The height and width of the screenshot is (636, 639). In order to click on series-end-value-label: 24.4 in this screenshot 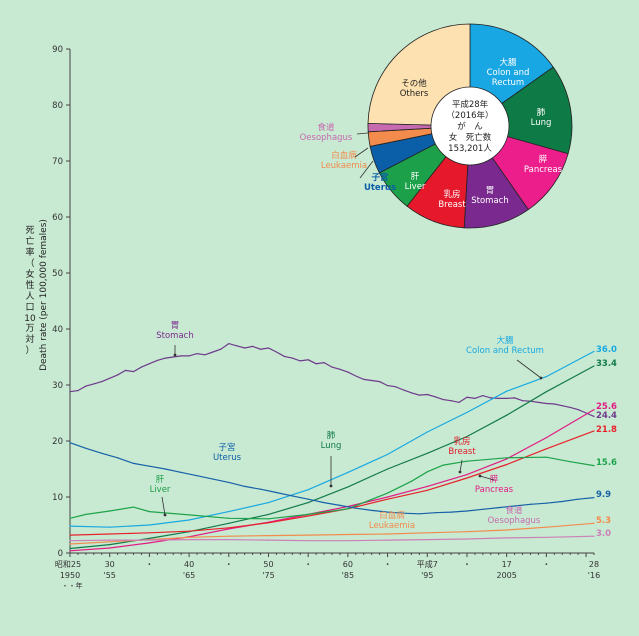, I will do `click(606, 416)`.